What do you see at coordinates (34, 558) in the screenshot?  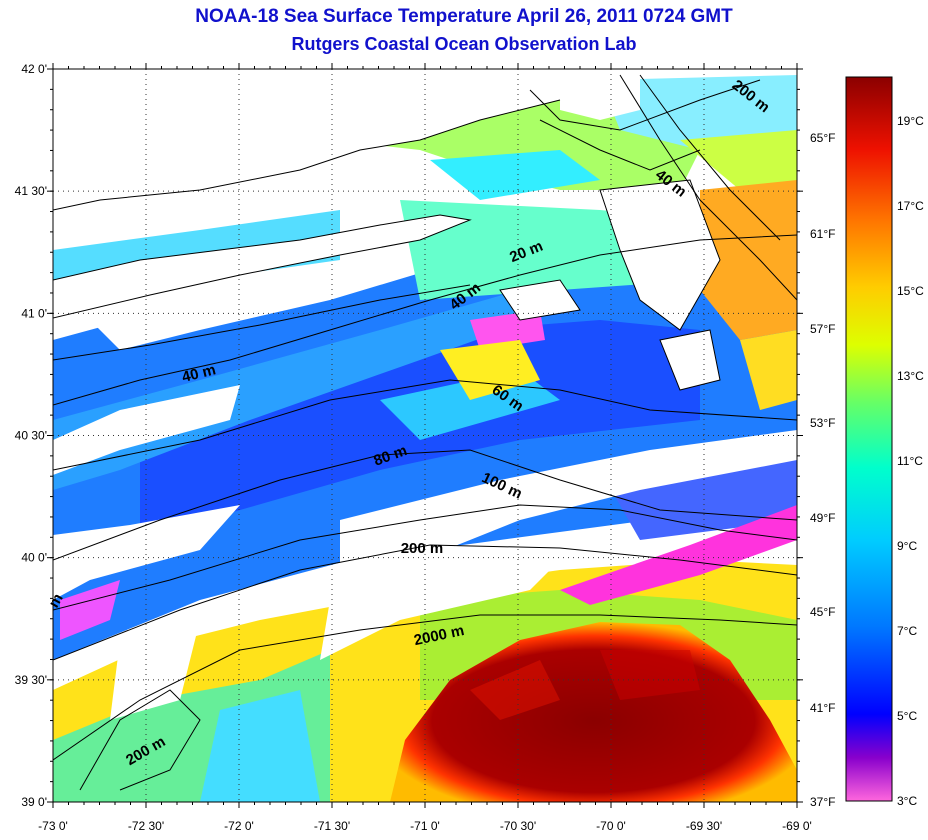 I see `lat-label: 40 0'` at bounding box center [34, 558].